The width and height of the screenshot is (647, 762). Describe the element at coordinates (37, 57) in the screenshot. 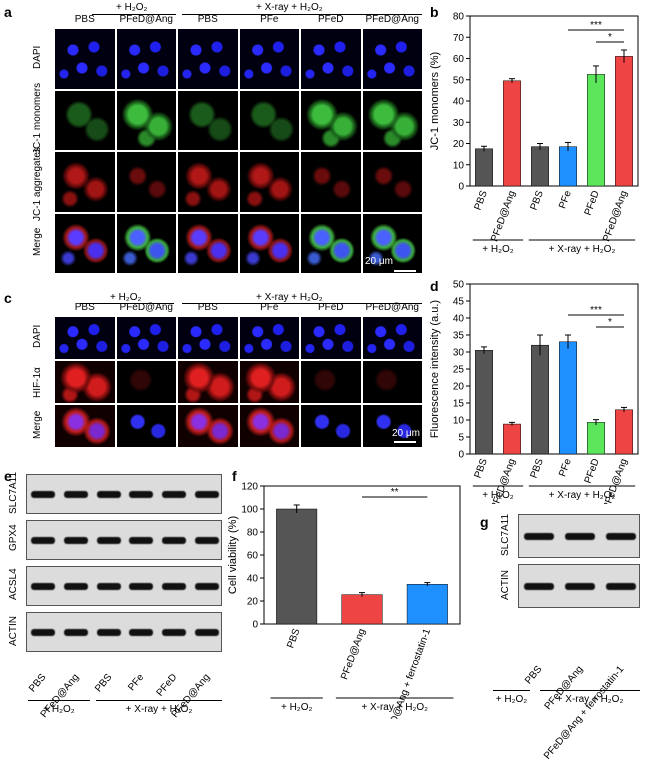

I see `a-row-label-dapi: DAPI` at that location.